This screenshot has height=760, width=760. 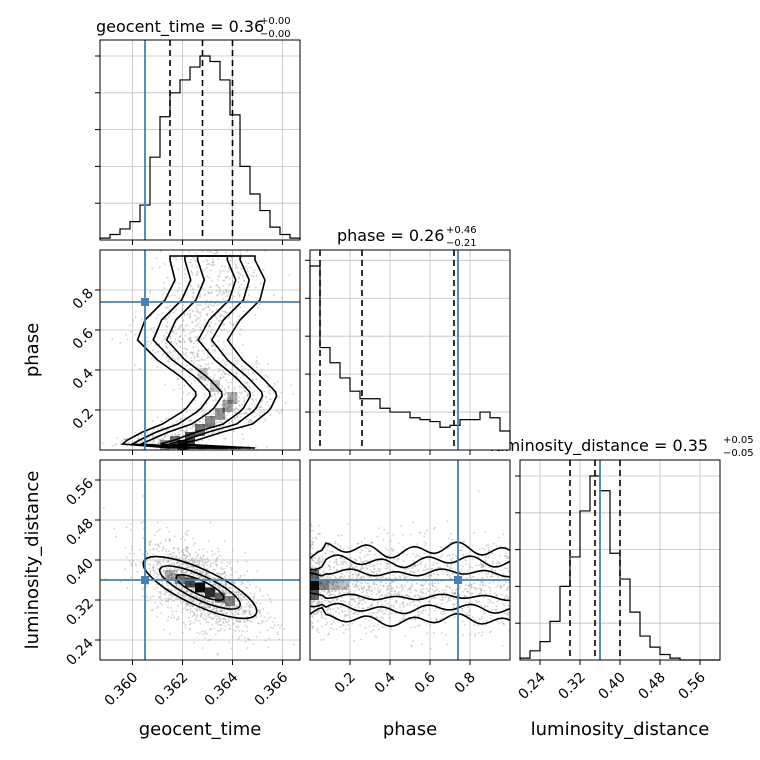 What do you see at coordinates (197, 350) in the screenshot?
I see `scatter-points` at bounding box center [197, 350].